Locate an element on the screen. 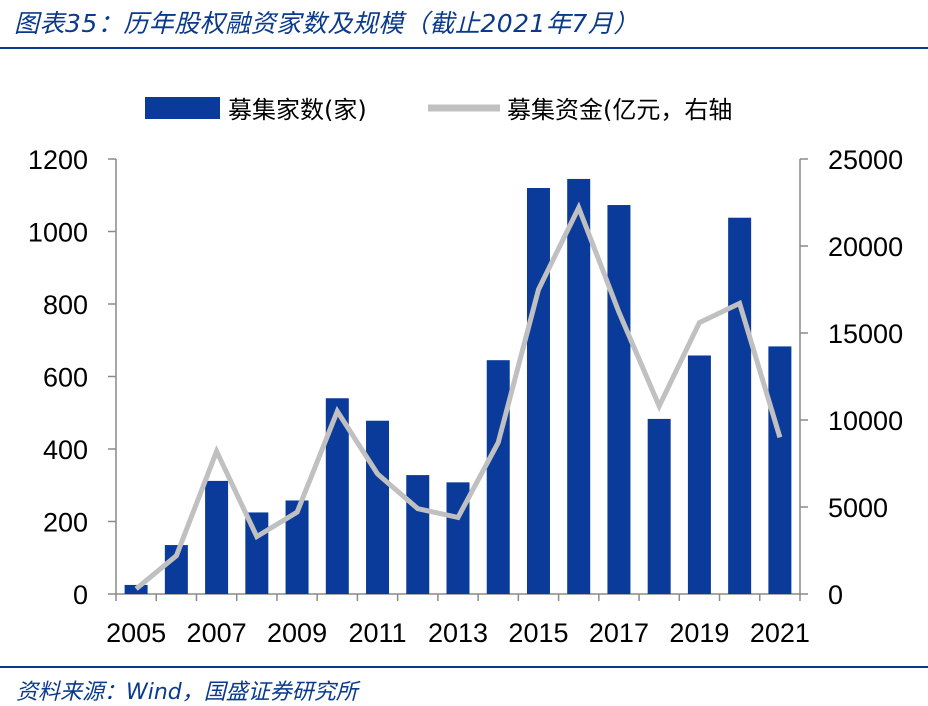 This screenshot has height=706, width=928. bar-2019 is located at coordinates (699, 474).